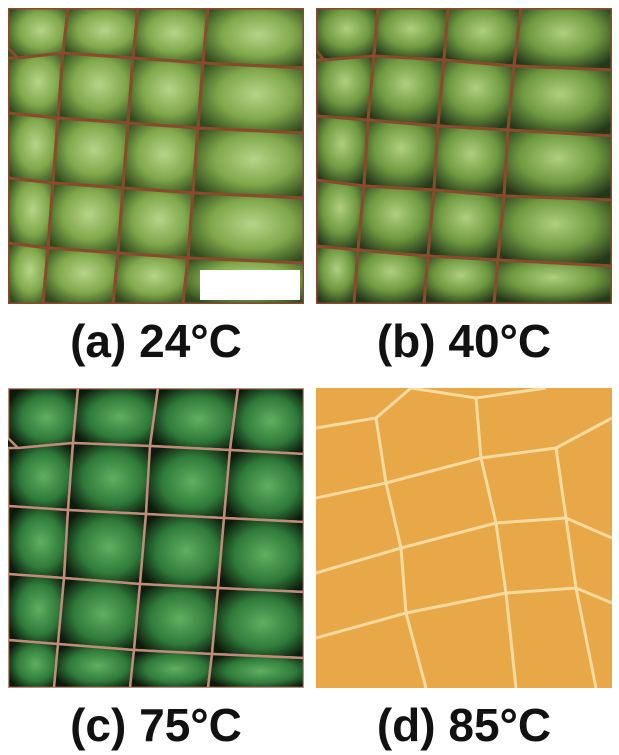  I want to click on caption-a: (a) 24°C, so click(156, 341).